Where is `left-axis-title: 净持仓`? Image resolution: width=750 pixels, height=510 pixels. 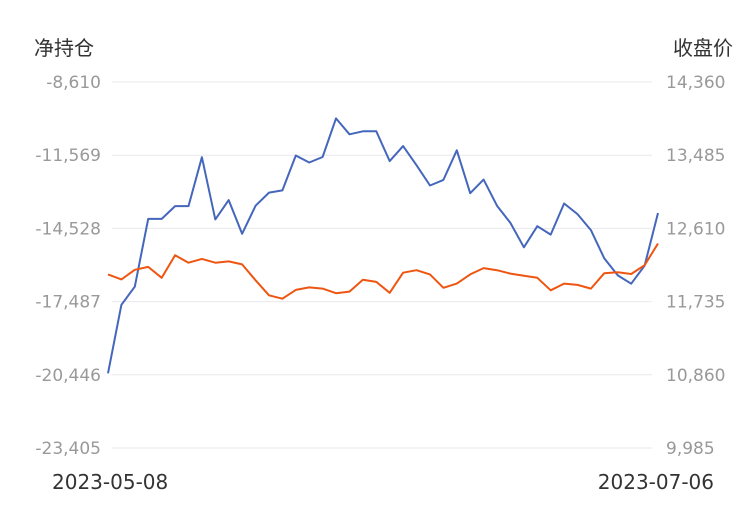
left-axis-title: 净持仓 is located at coordinates (64, 48).